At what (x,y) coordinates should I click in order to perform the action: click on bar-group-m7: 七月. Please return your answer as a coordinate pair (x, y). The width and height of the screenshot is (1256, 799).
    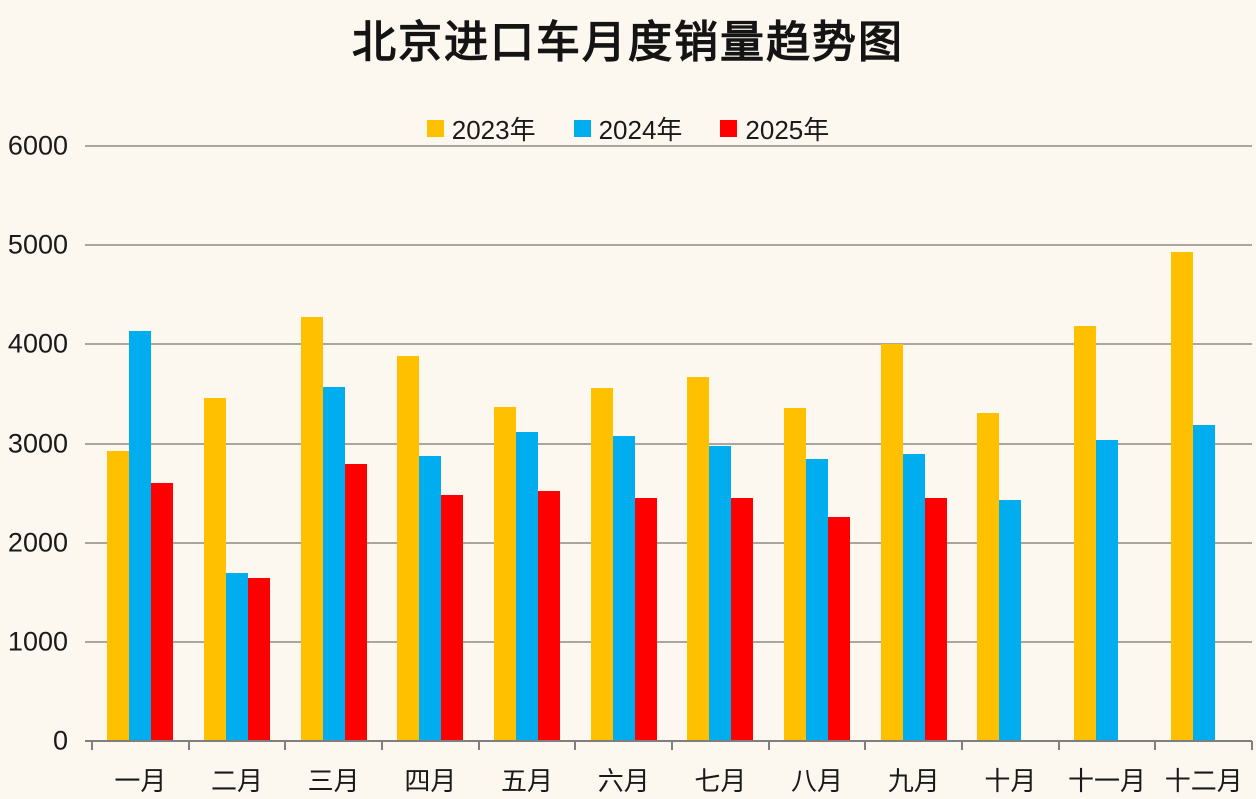
    Looking at the image, I should click on (720, 471).